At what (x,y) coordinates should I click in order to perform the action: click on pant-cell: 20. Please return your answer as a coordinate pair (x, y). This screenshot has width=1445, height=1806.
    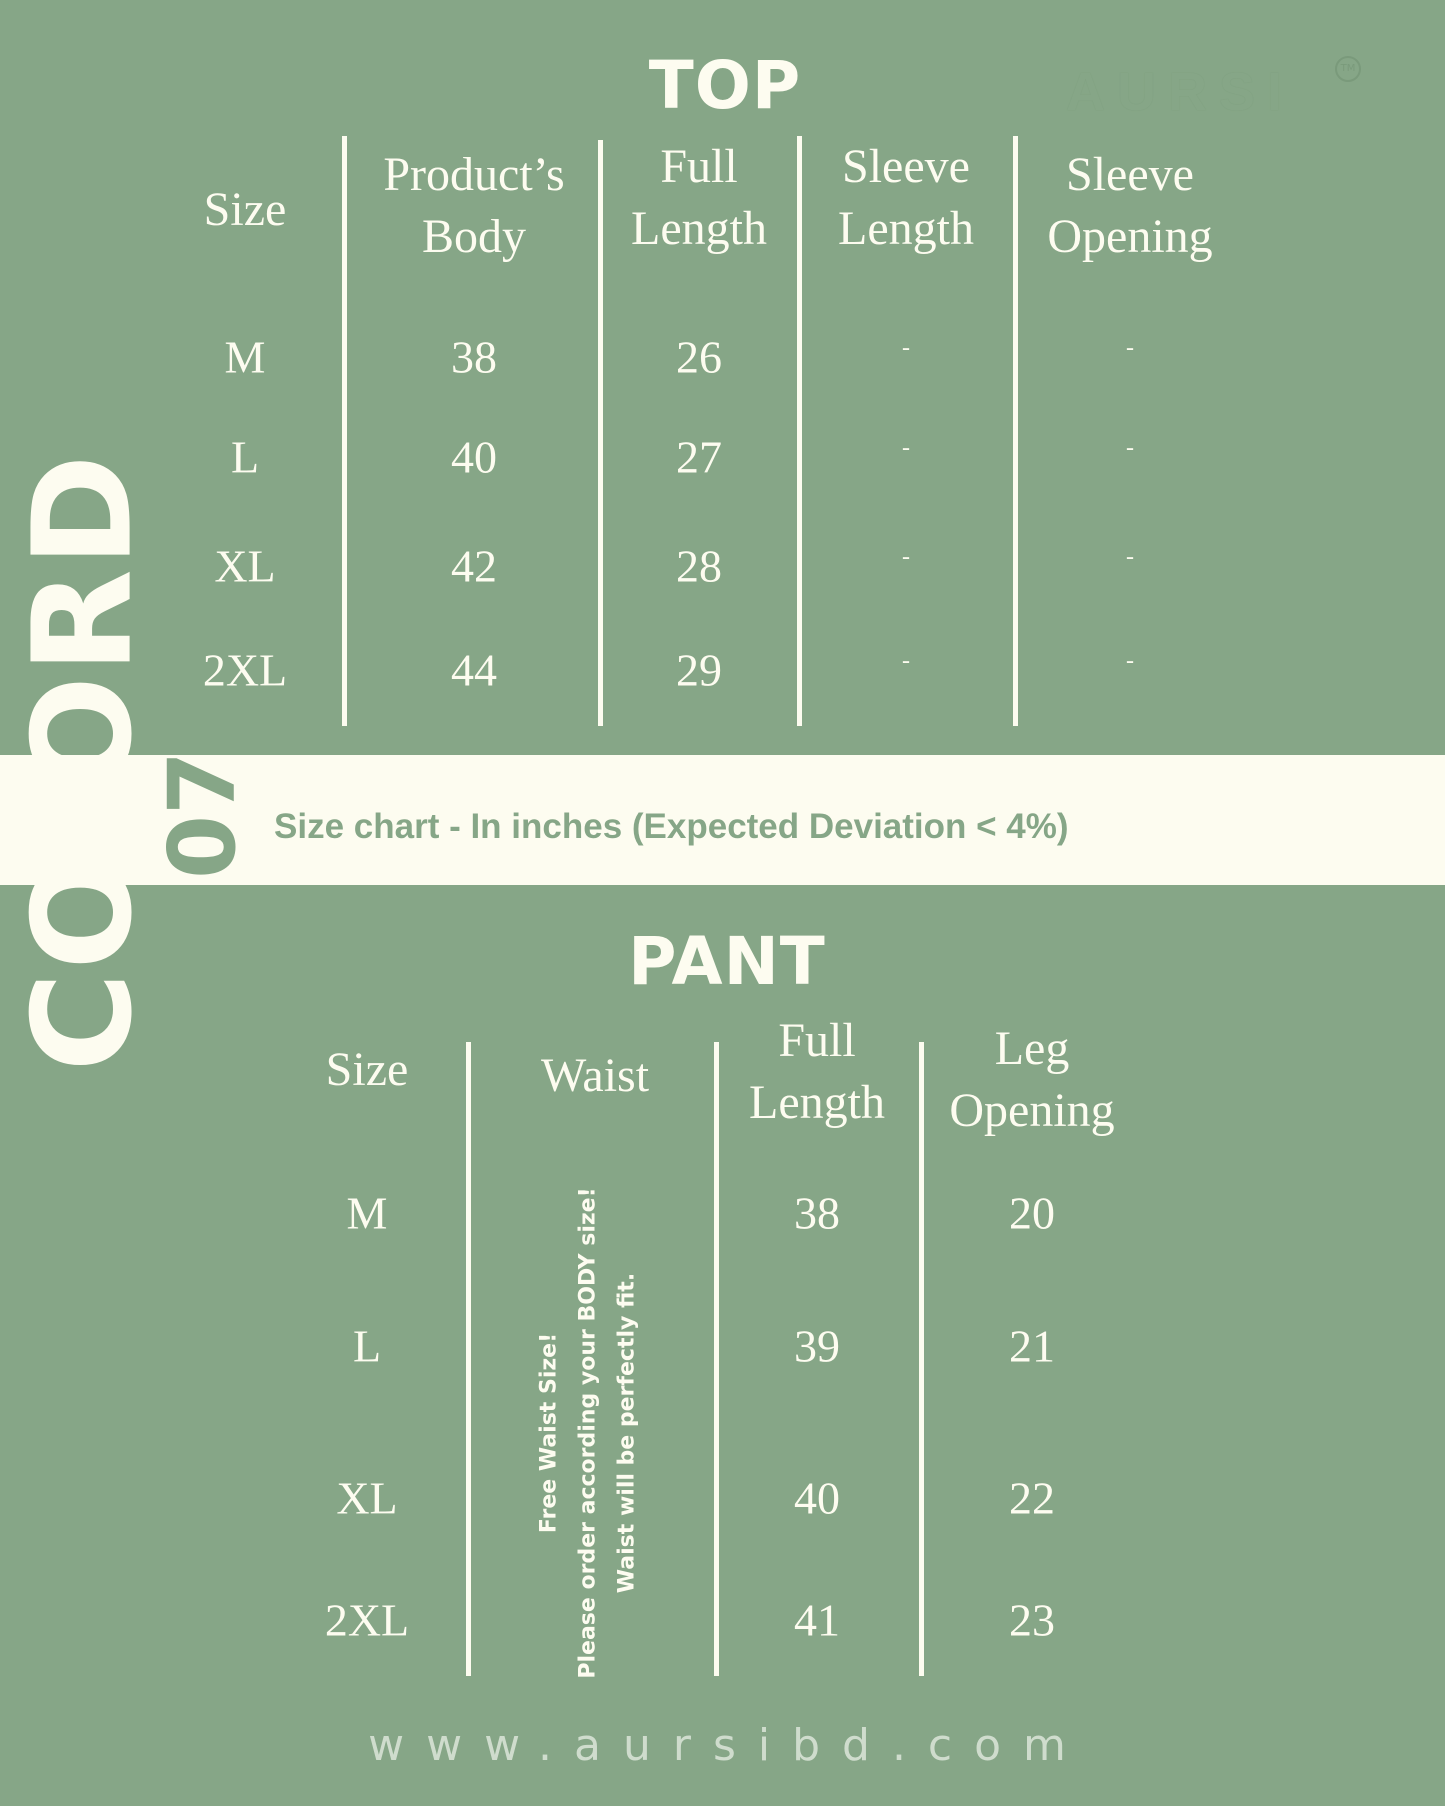
    Looking at the image, I should click on (1032, 1213).